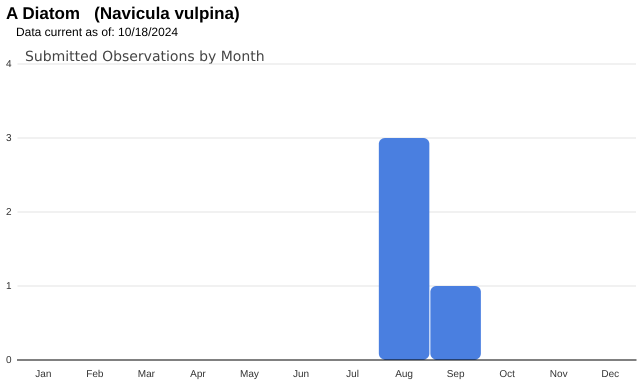 The height and width of the screenshot is (390, 640). Describe the element at coordinates (9, 212) in the screenshot. I see `y-tick-label: 2` at that location.